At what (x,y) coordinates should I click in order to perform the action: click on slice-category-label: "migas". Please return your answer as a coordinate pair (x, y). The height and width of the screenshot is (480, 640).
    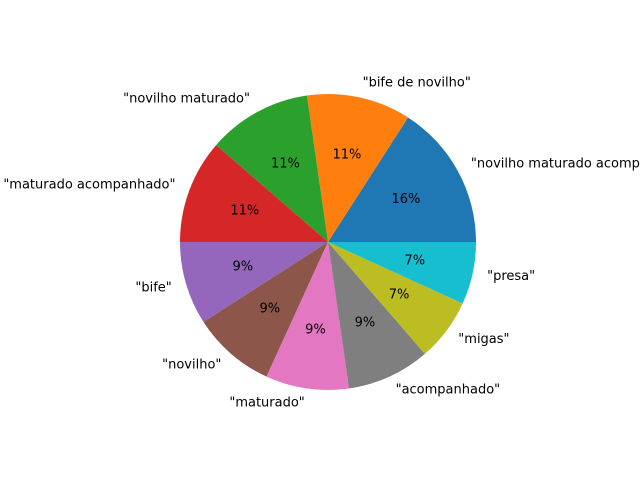
    Looking at the image, I should click on (483, 339).